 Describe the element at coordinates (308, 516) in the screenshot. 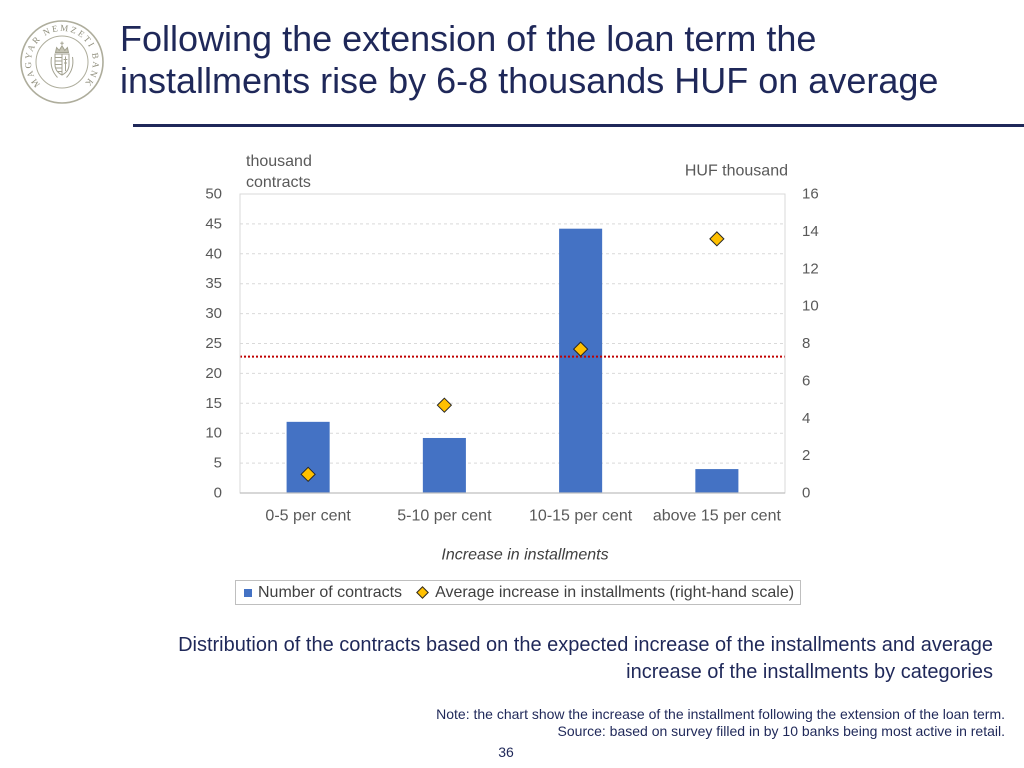

I see `x-tick-label: 0-5 per cent` at that location.